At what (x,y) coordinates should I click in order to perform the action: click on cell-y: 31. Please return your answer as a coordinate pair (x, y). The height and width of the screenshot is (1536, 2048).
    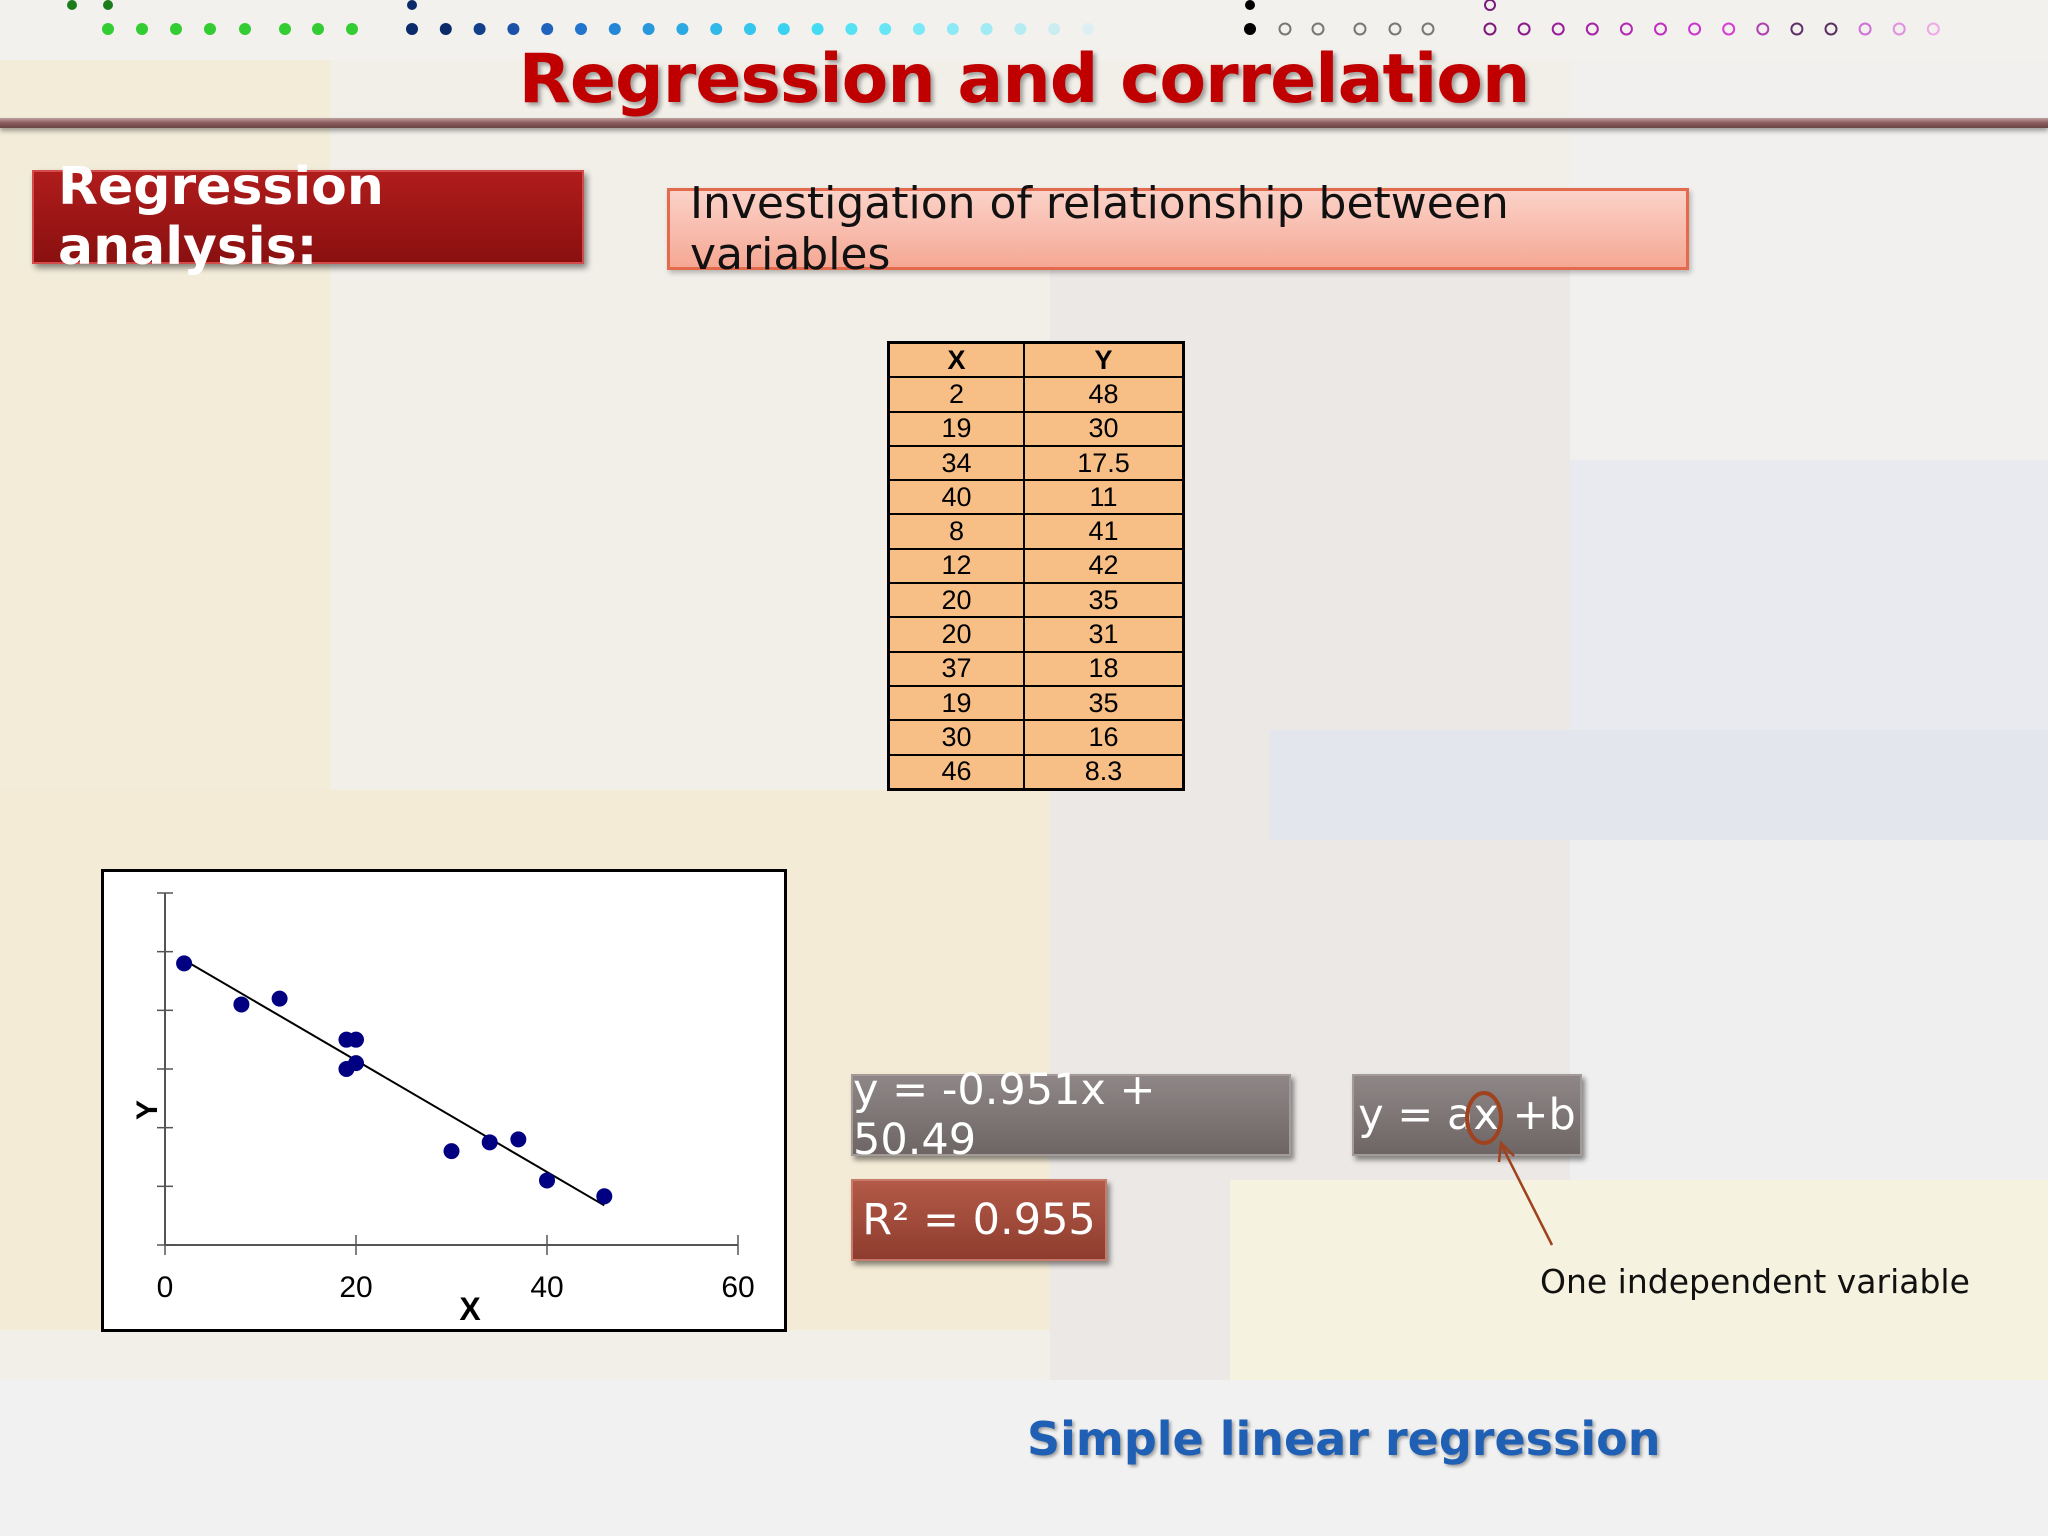
    Looking at the image, I should click on (1104, 634).